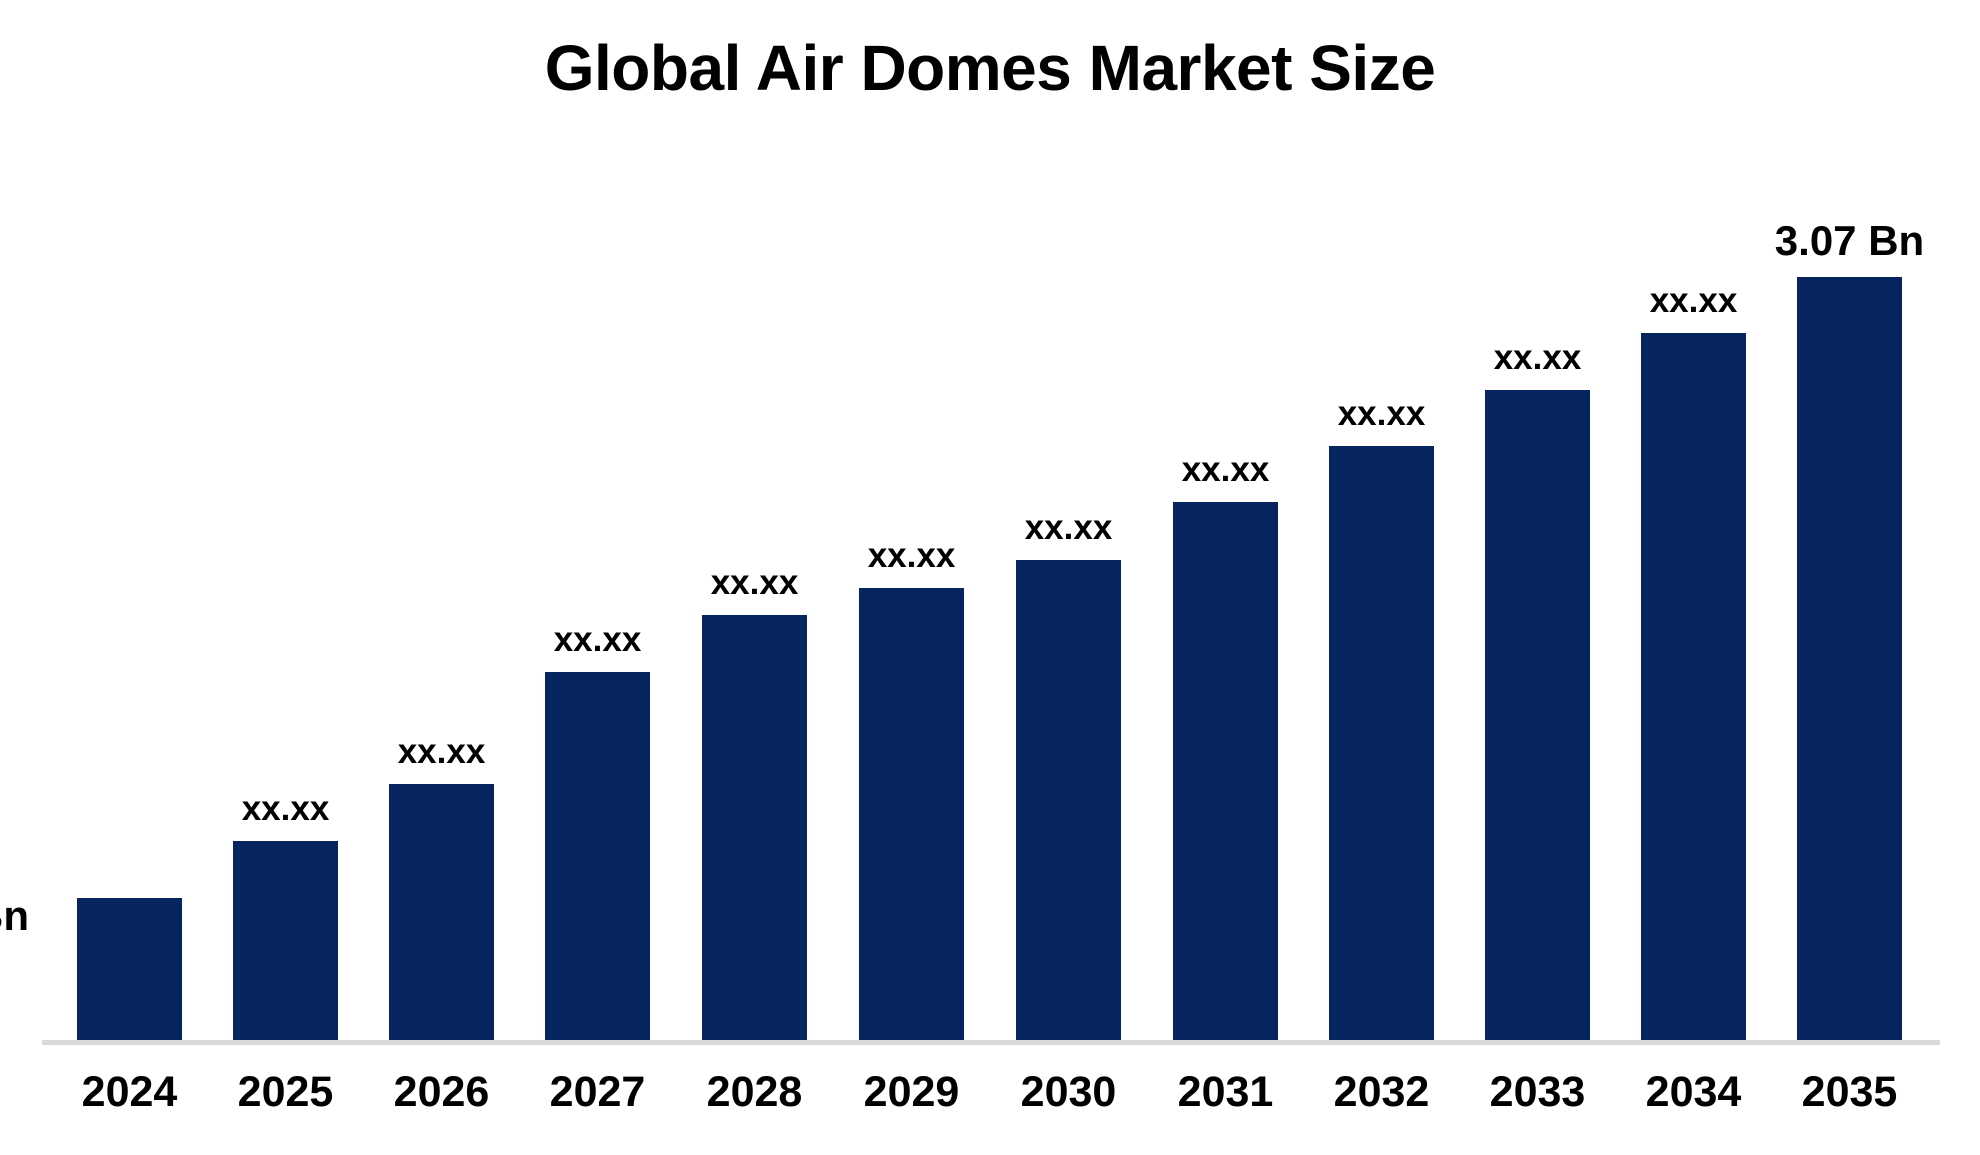 Image resolution: width=1980 pixels, height=1155 pixels. Describe the element at coordinates (911, 814) in the screenshot. I see `bar-2029` at that location.